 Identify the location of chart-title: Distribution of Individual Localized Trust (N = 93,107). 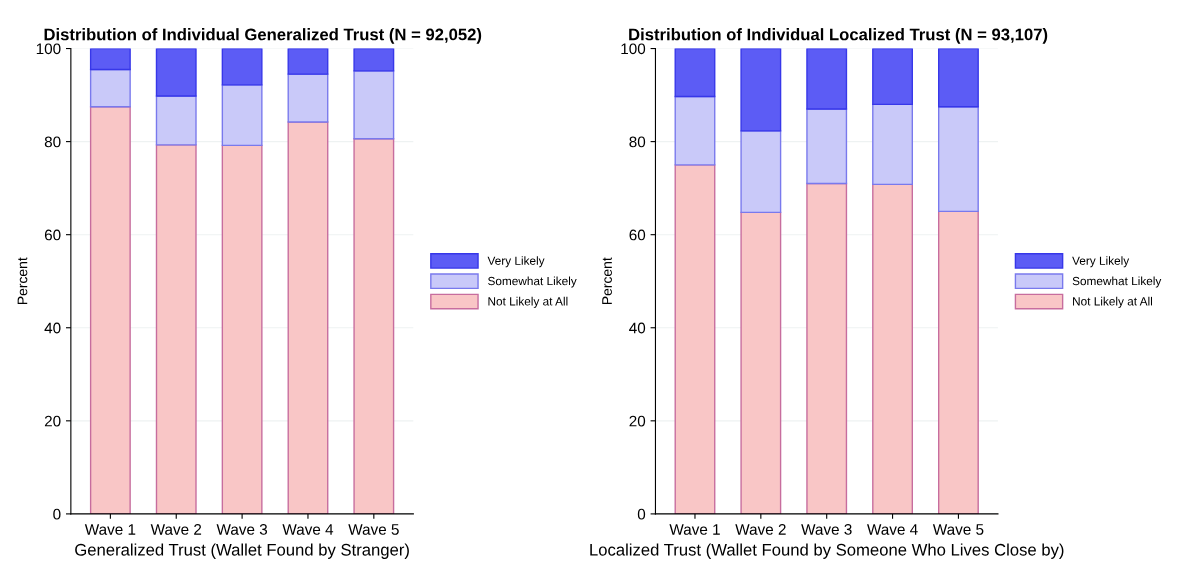
(838, 36).